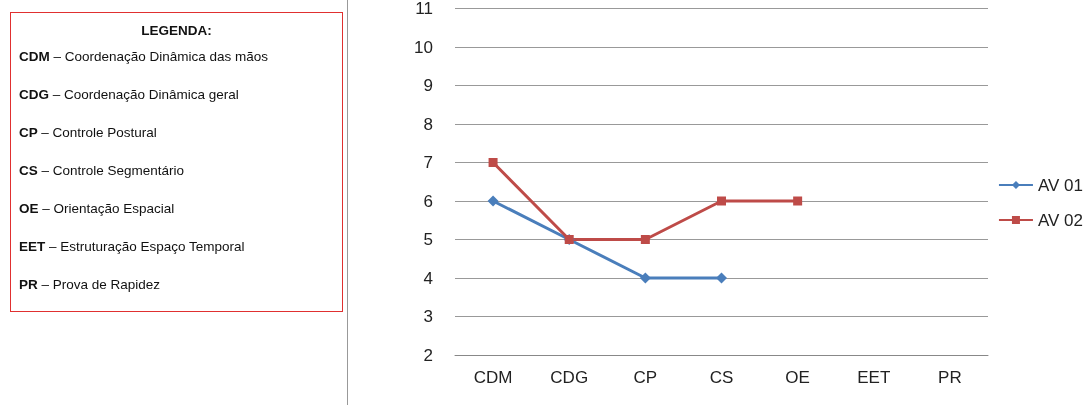 The width and height of the screenshot is (1088, 405). Describe the element at coordinates (90, 285) in the screenshot. I see `text: PR – Prova de Rapidez` at that location.